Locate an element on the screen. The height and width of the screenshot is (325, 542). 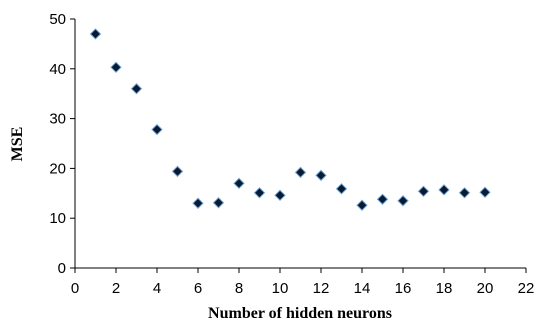
x-tick-label: 18 is located at coordinates (444, 288).